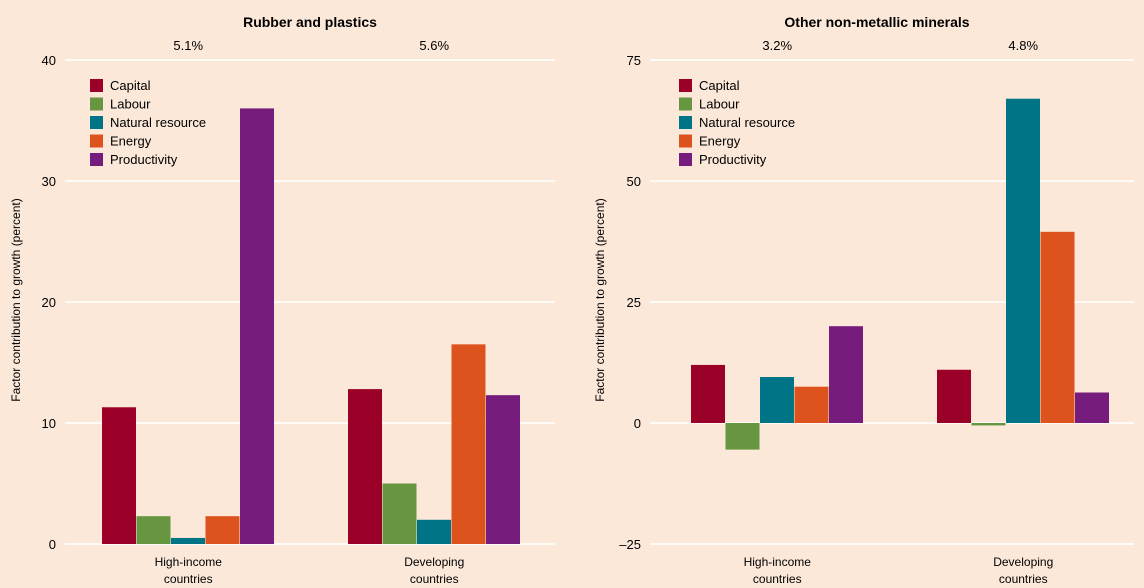 This screenshot has height=588, width=1144. I want to click on y-tick-label: 10, so click(49, 423).